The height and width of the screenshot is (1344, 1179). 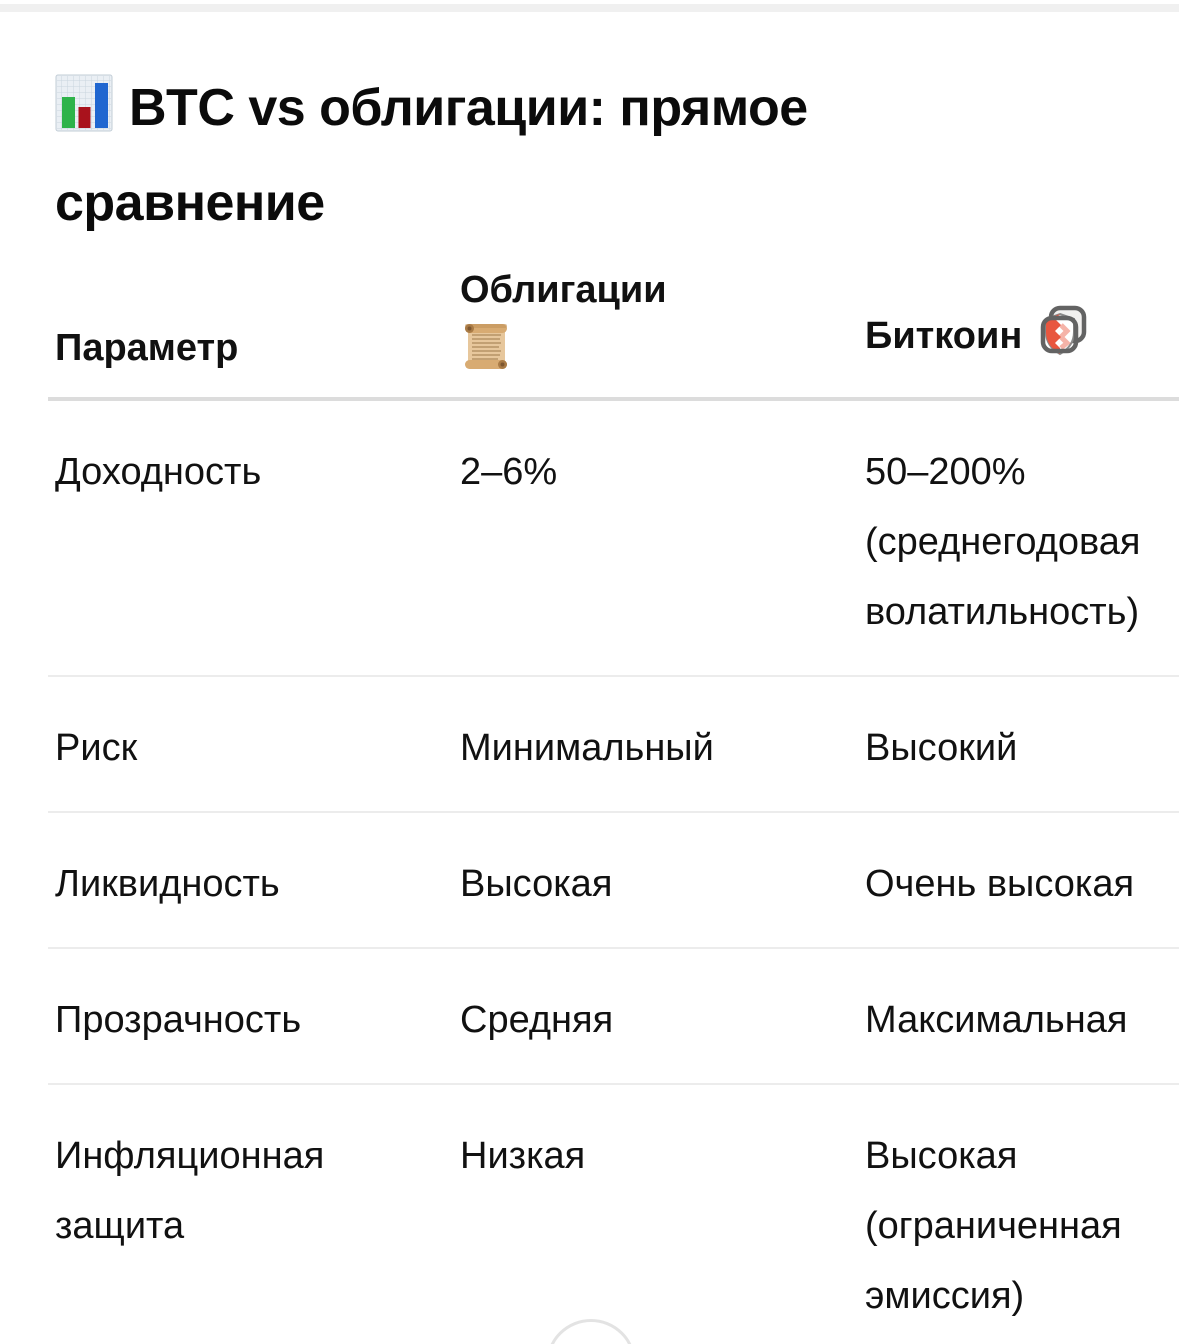 What do you see at coordinates (660, 347) in the screenshot?
I see `scroll-icon` at bounding box center [660, 347].